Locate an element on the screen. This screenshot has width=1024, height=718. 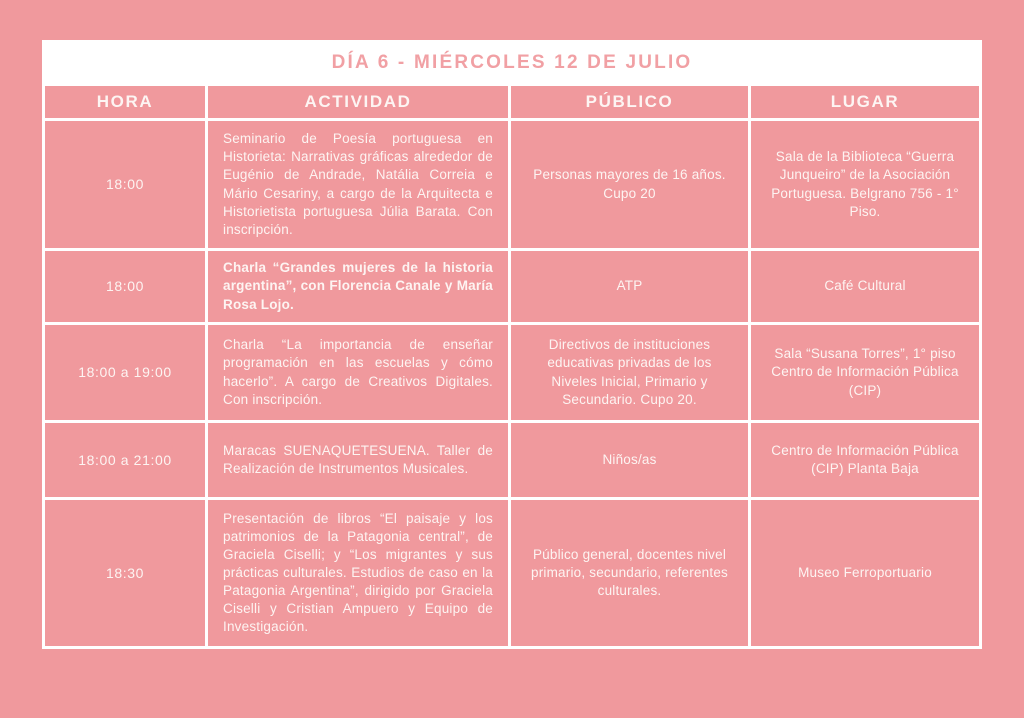
page-title: DÍA 6 - MIÉRCOLES 12 DE JULIO is located at coordinates (512, 63).